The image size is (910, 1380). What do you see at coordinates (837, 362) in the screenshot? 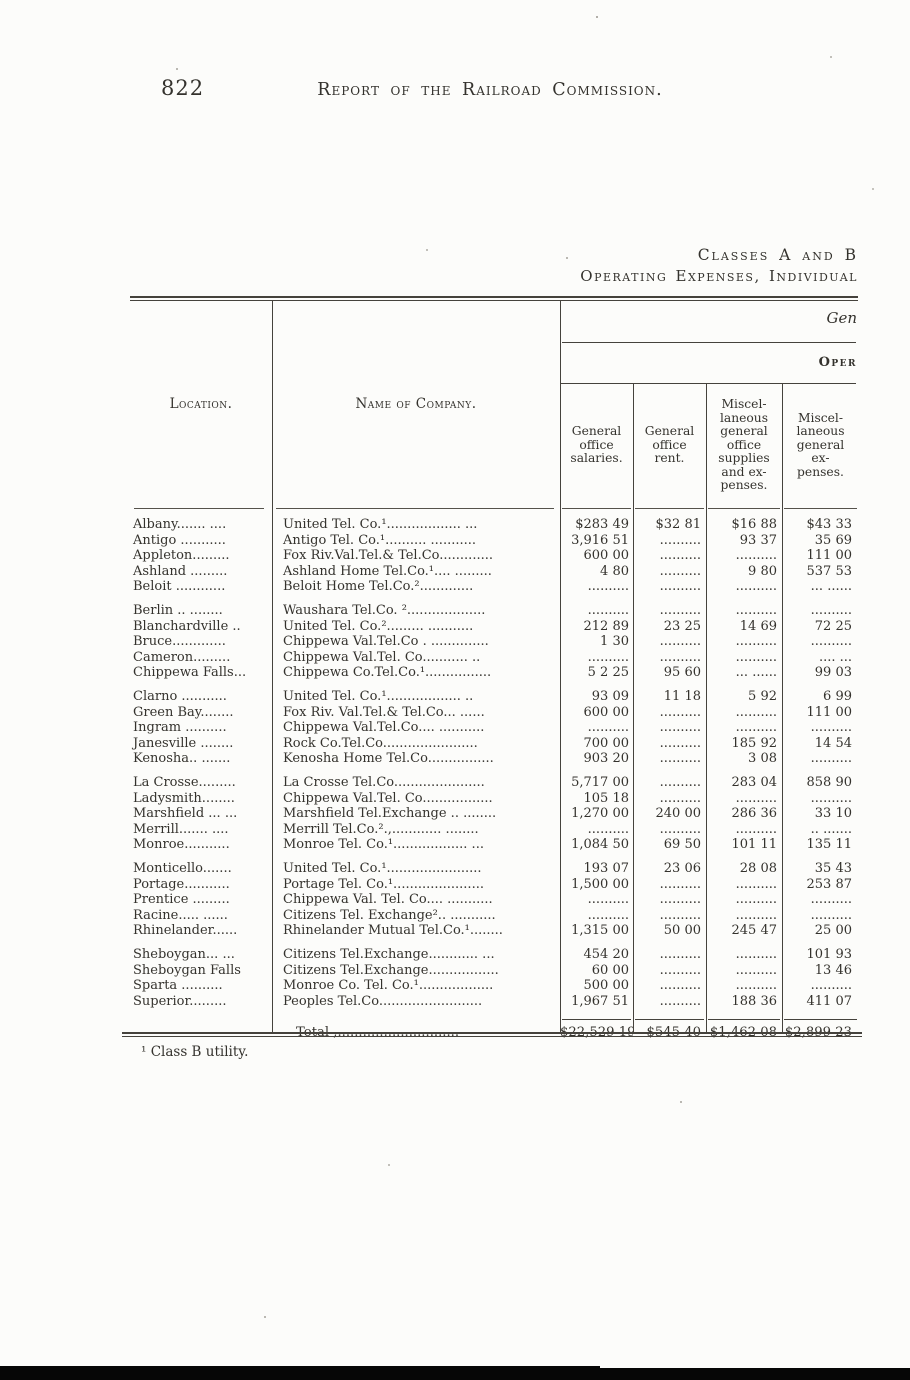
I see `continuation-label-oper: Oper` at bounding box center [837, 362].